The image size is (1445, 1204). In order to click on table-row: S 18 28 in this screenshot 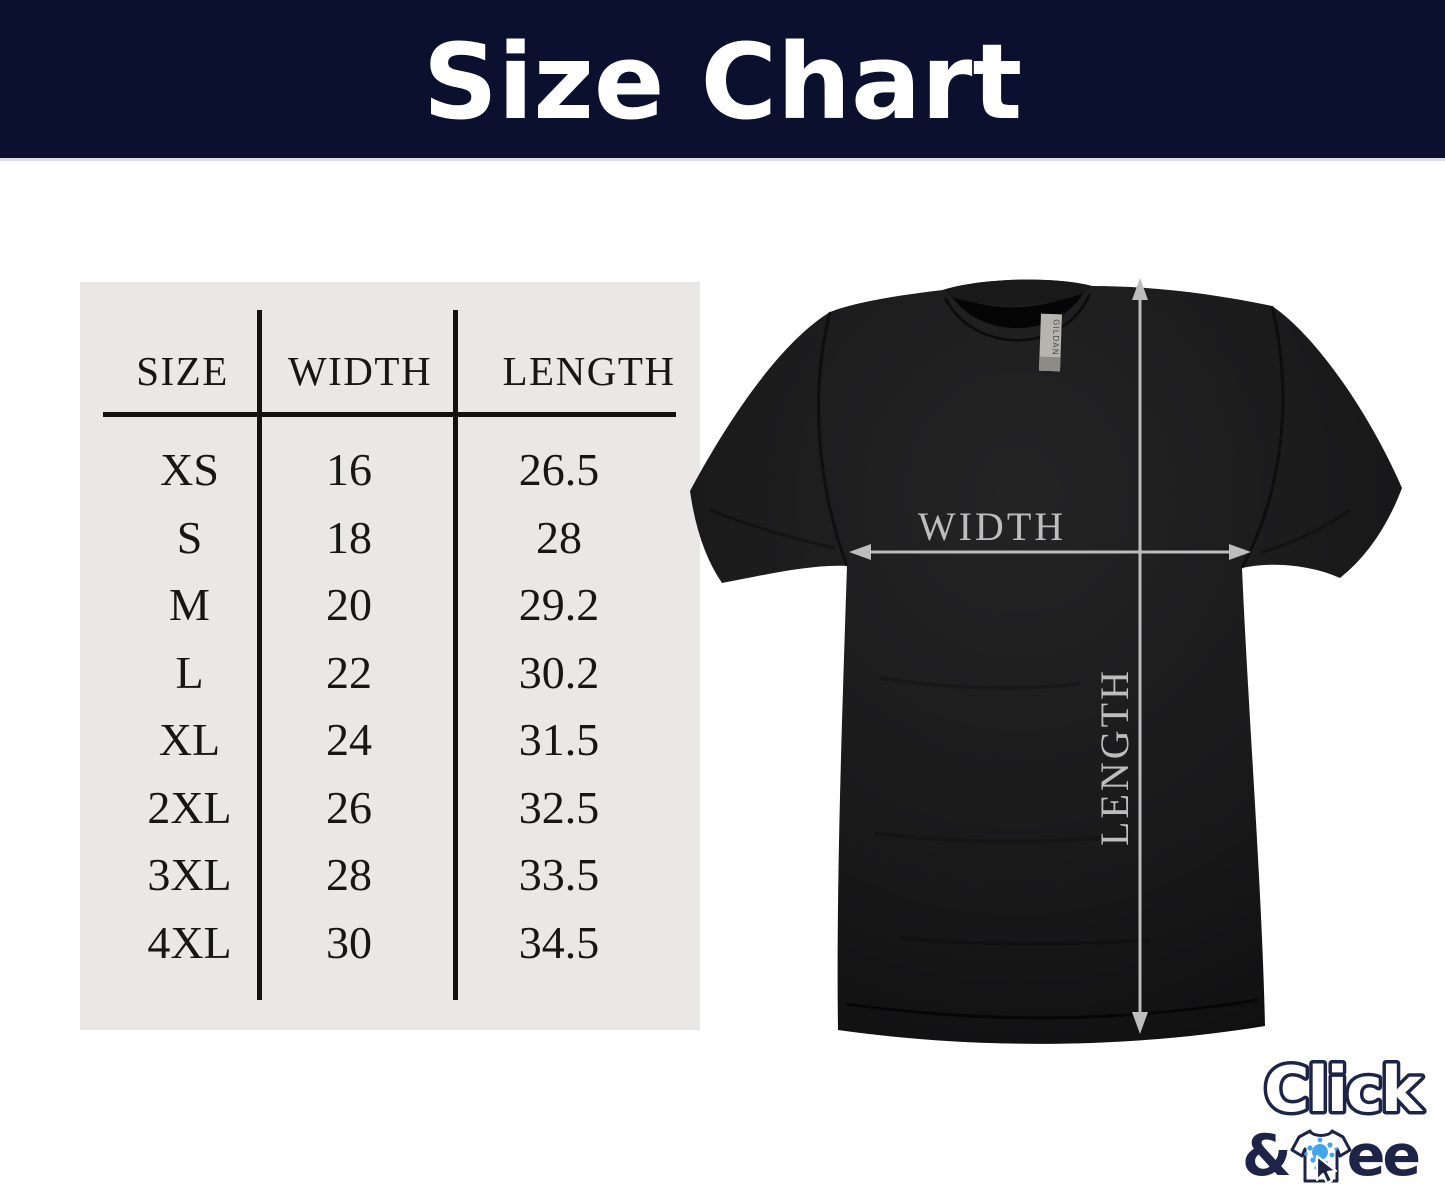, I will do `click(402, 538)`.